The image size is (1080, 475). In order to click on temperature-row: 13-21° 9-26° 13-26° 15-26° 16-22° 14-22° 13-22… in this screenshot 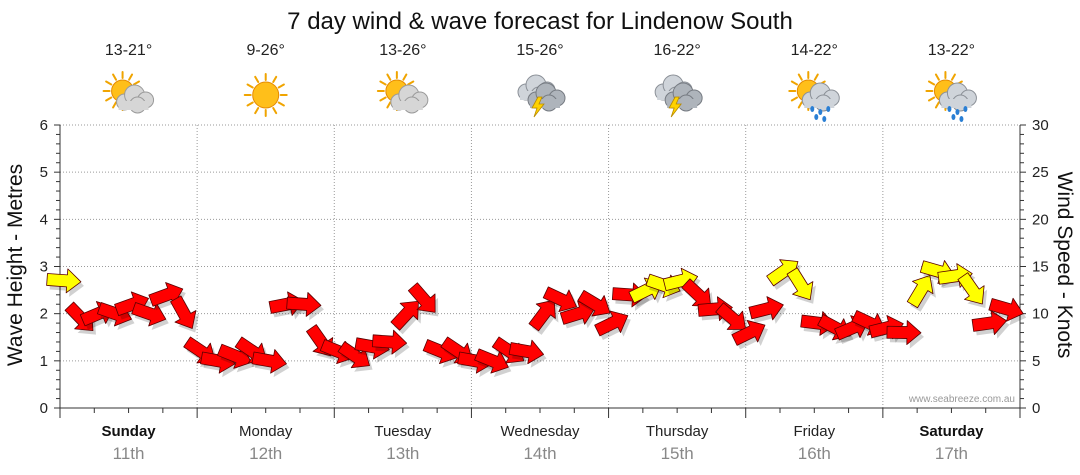, I will do `click(540, 50)`.